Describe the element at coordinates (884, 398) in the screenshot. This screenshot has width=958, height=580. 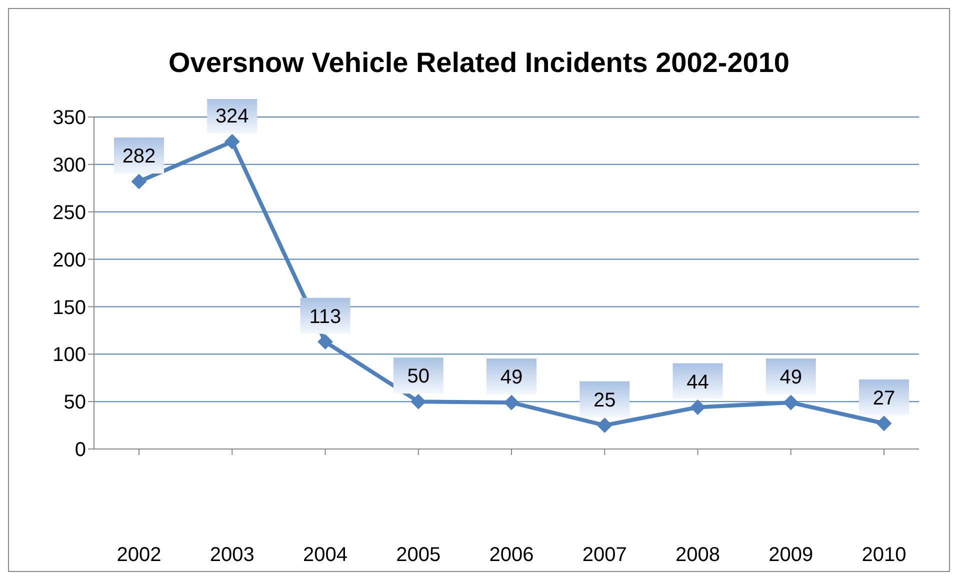
I see `data-label: 27` at that location.